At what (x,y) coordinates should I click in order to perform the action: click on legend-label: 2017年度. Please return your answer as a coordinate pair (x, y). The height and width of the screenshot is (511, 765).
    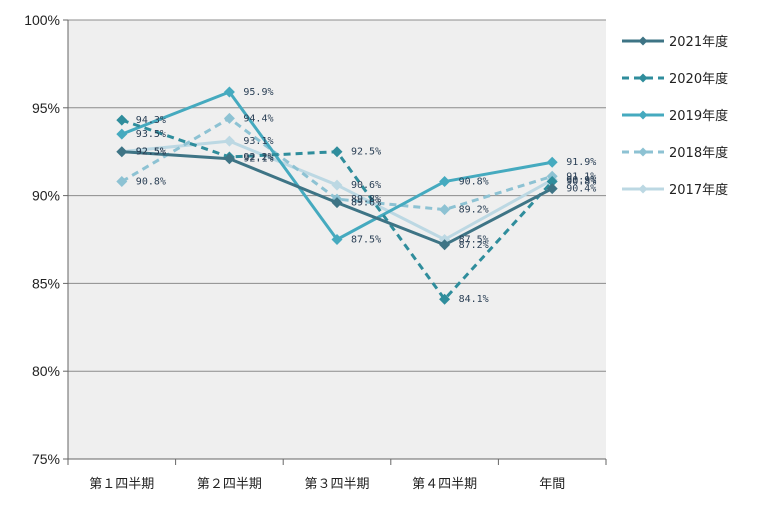
    Looking at the image, I should click on (698, 190).